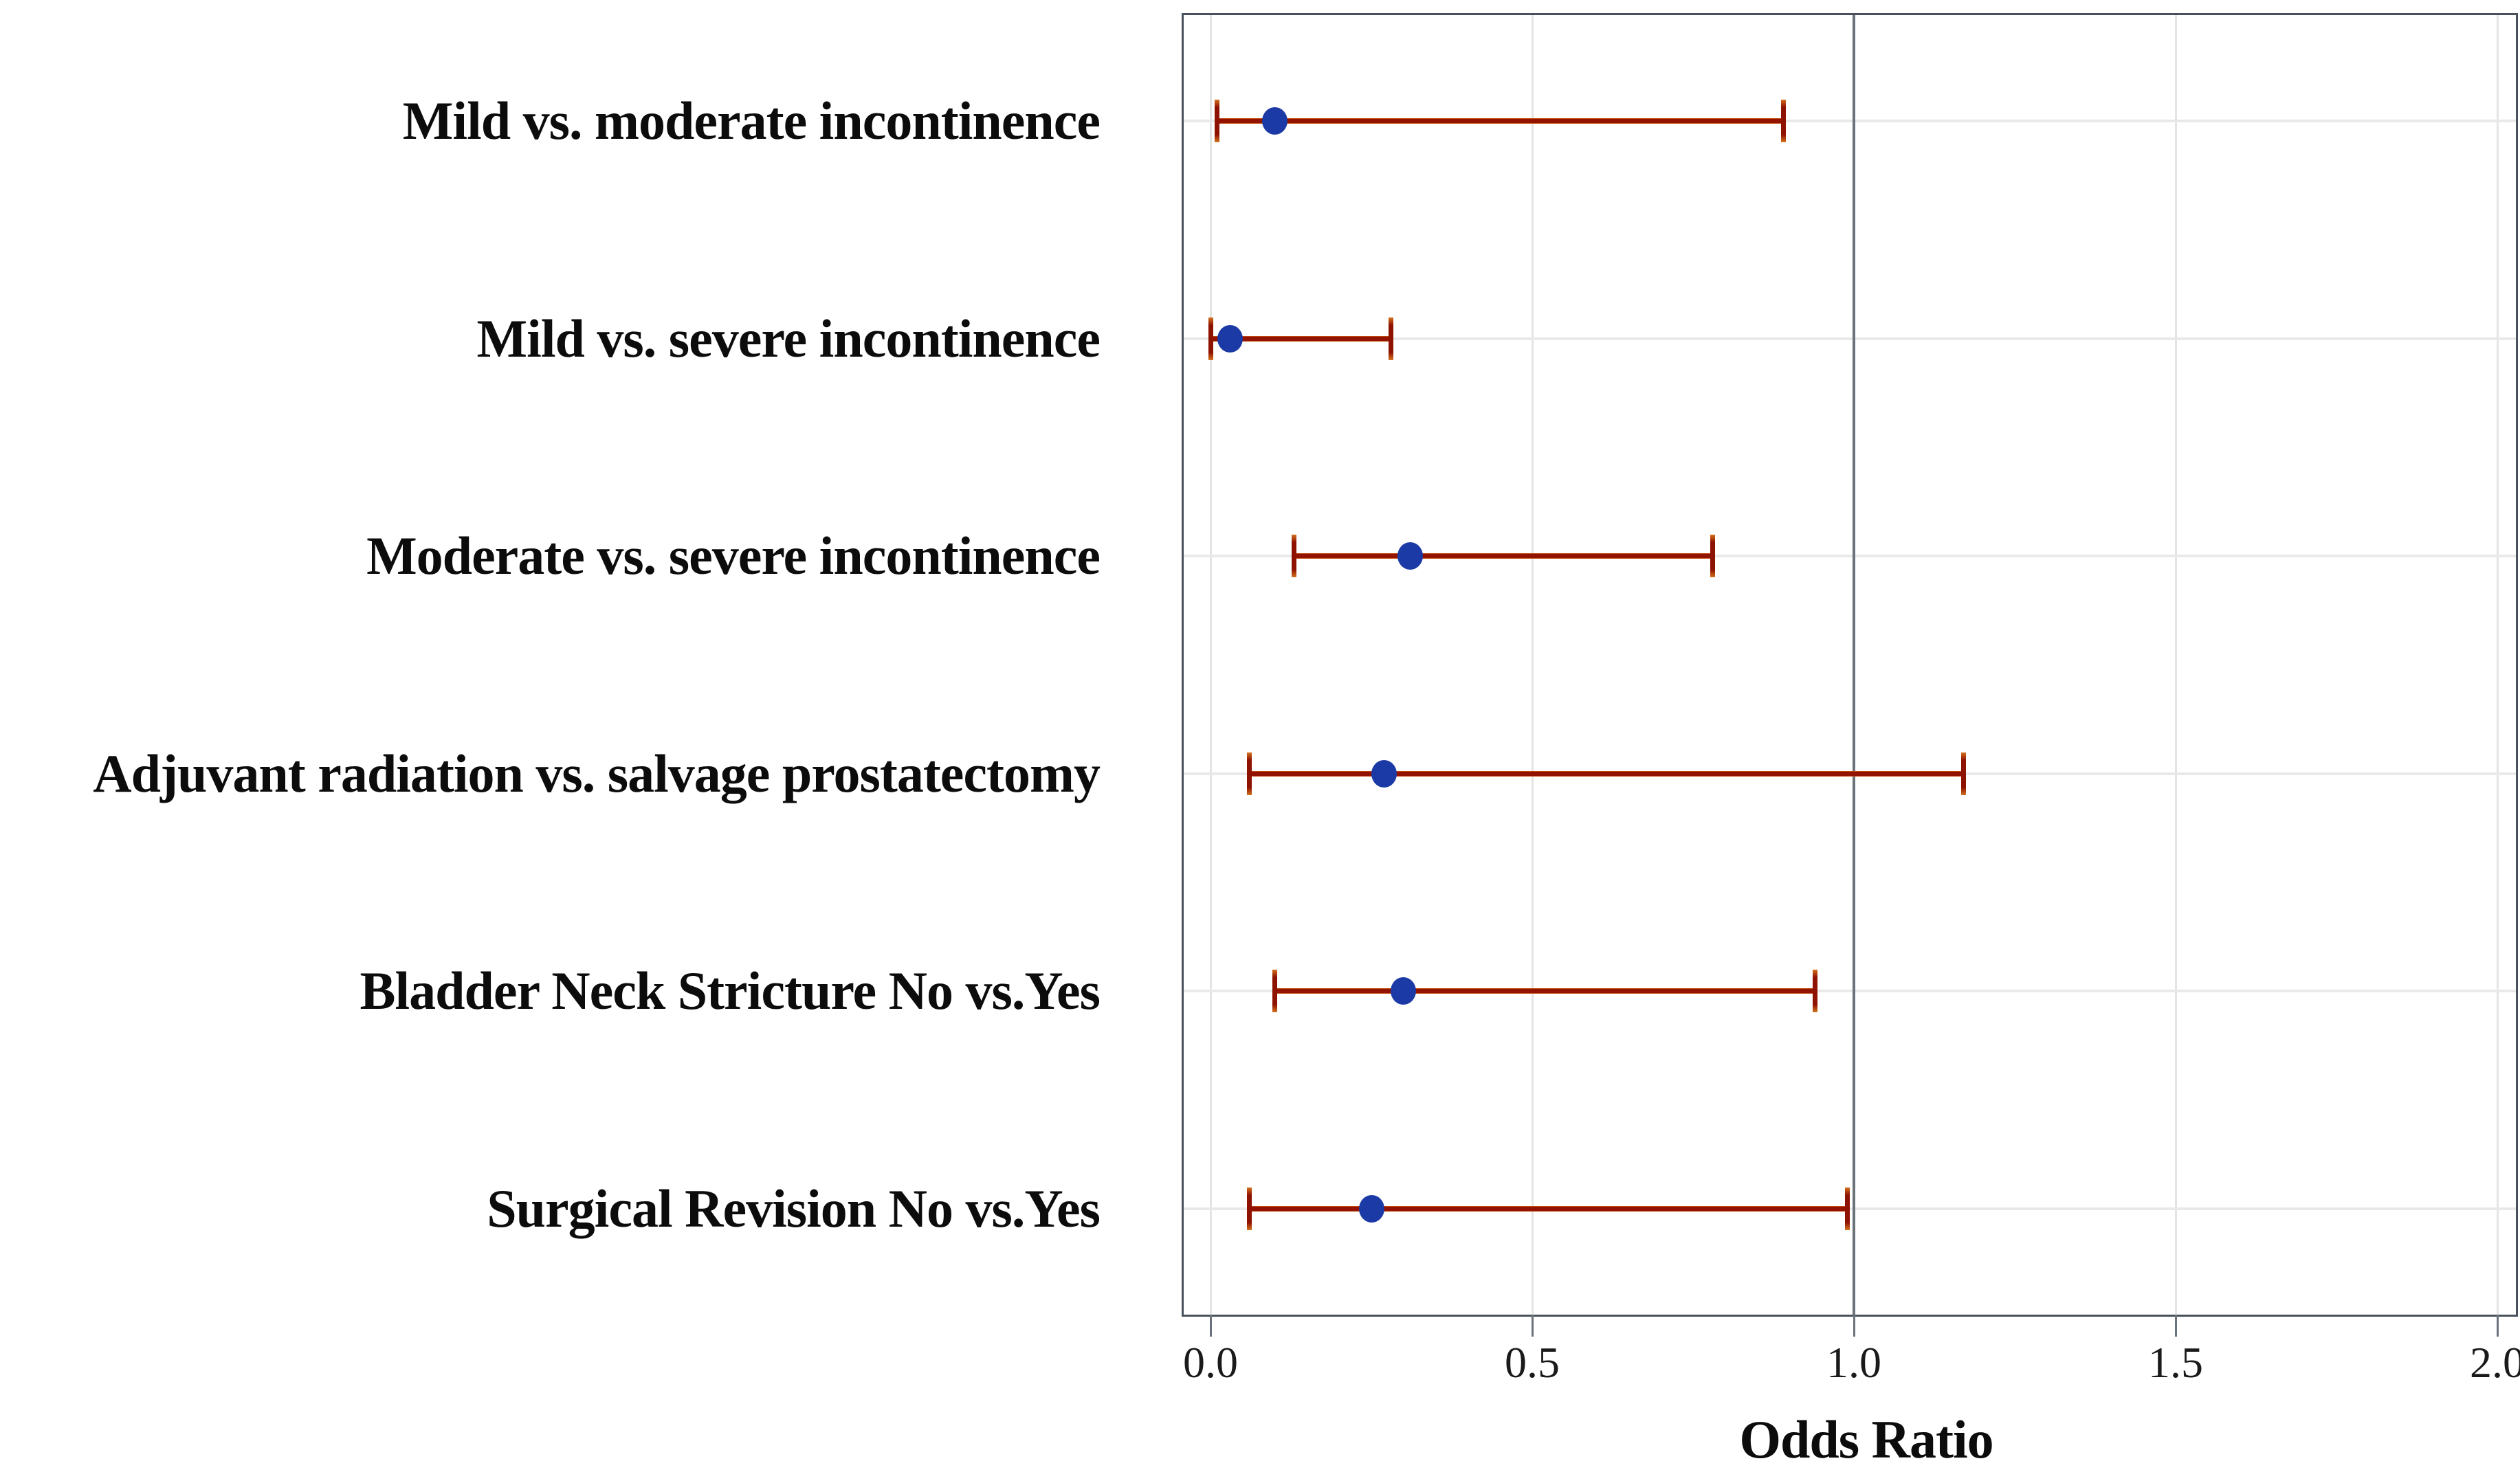 The height and width of the screenshot is (1483, 2520). What do you see at coordinates (733, 556) in the screenshot?
I see `row-label: Moderate vs. severe incontinence` at bounding box center [733, 556].